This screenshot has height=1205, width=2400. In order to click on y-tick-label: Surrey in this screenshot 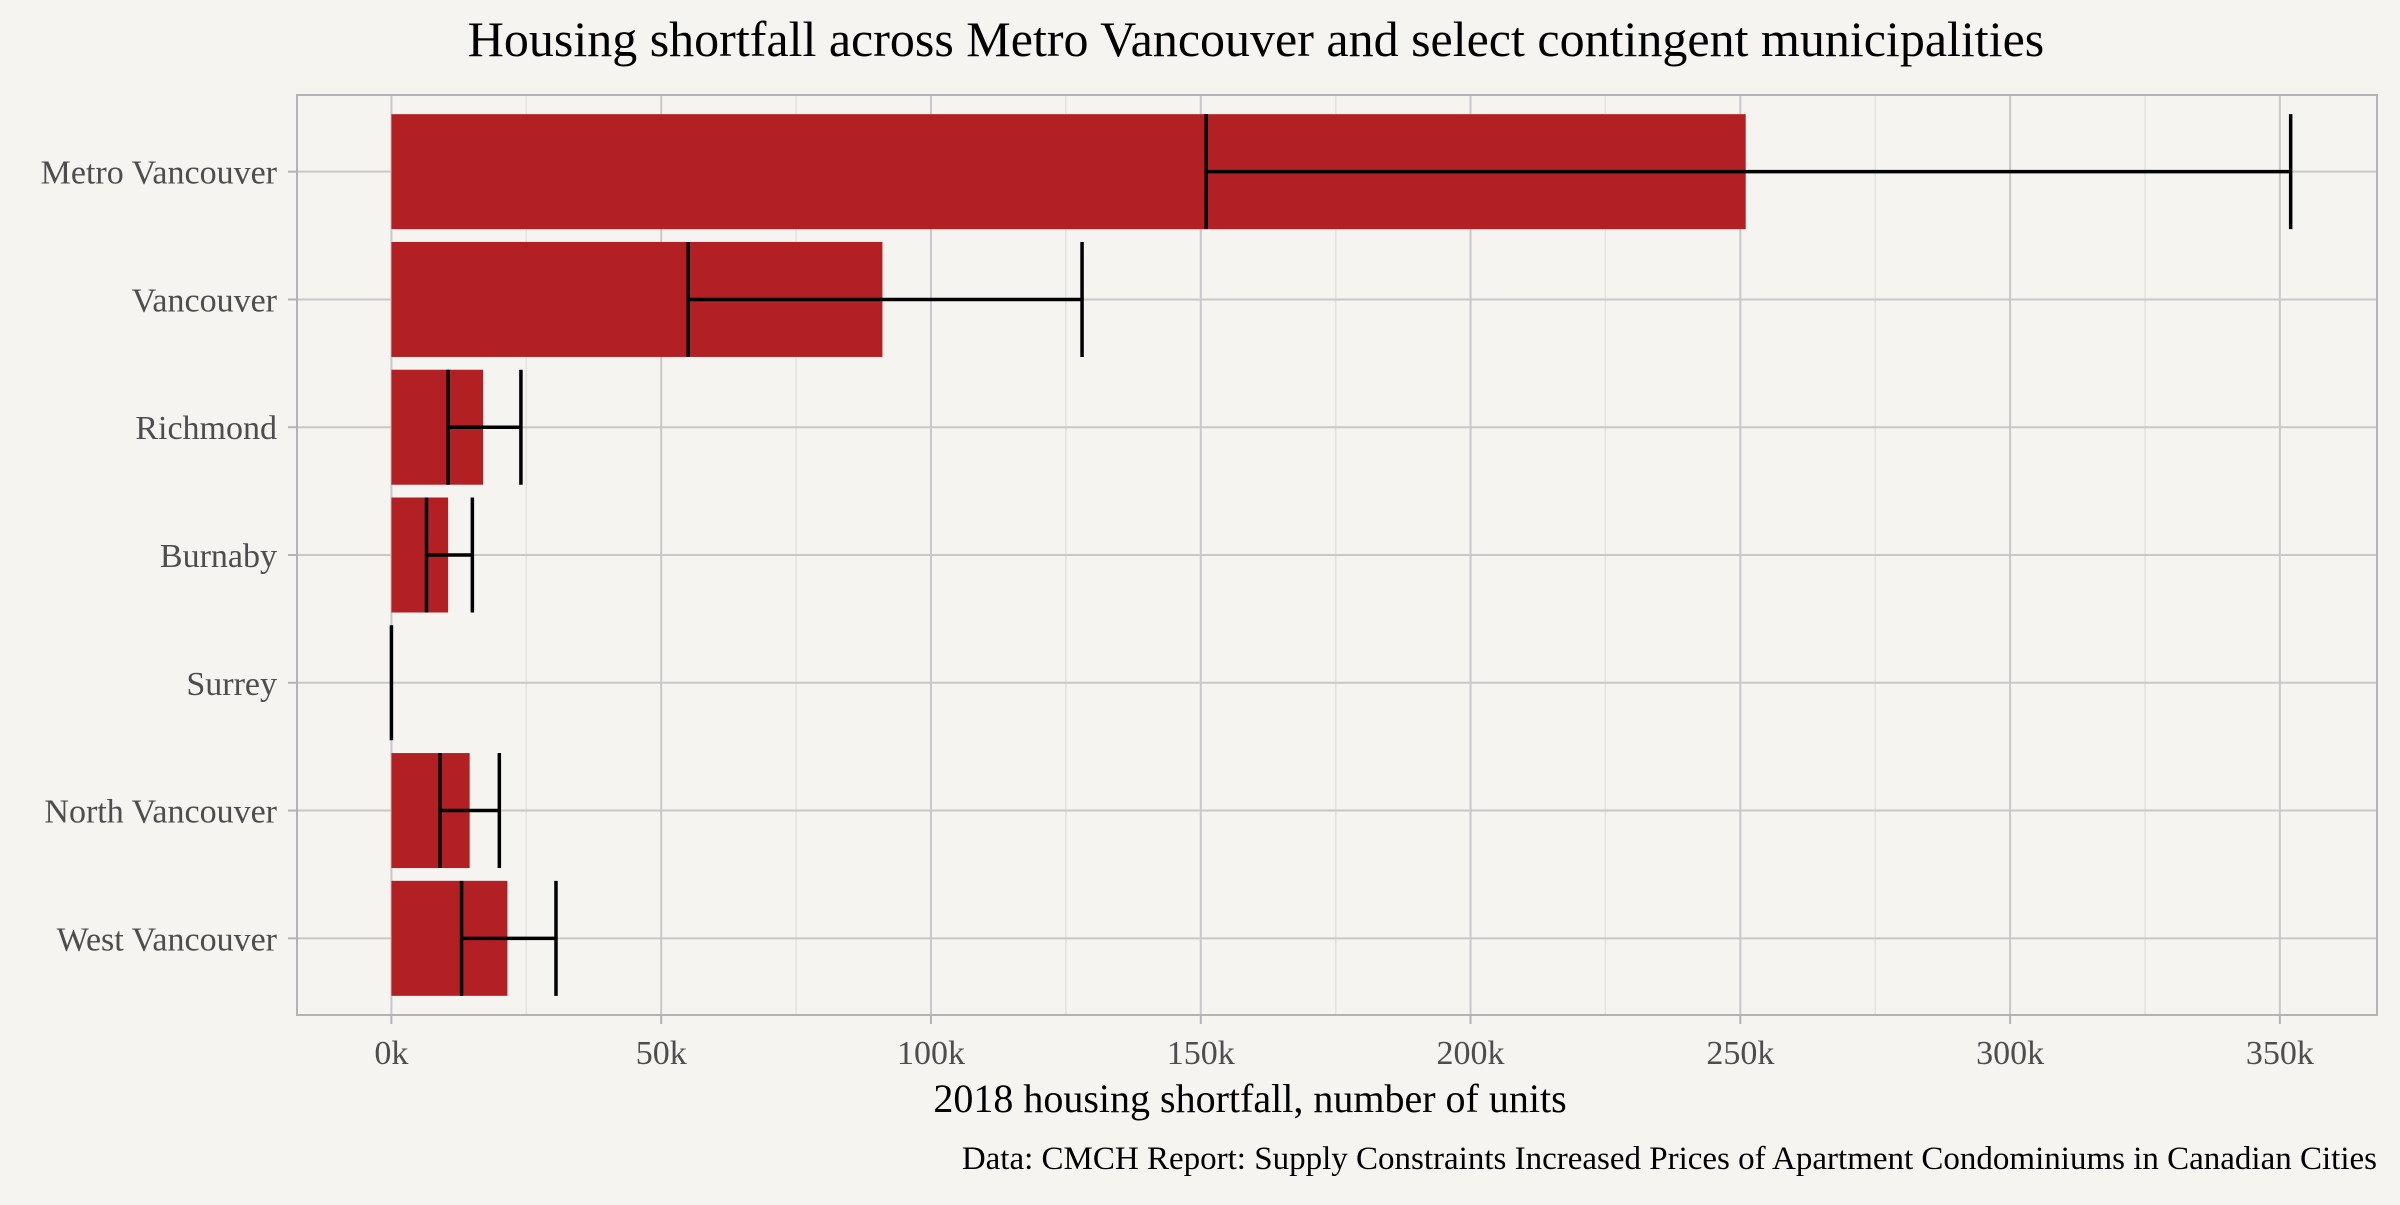, I will do `click(231, 684)`.